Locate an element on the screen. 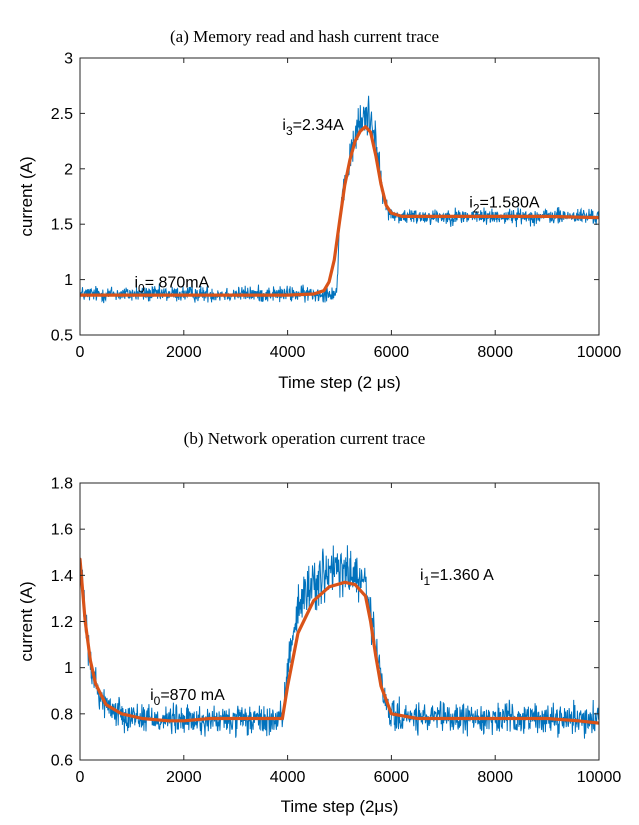 The height and width of the screenshot is (825, 639). y-tick-label: 1.8 is located at coordinates (62, 484).